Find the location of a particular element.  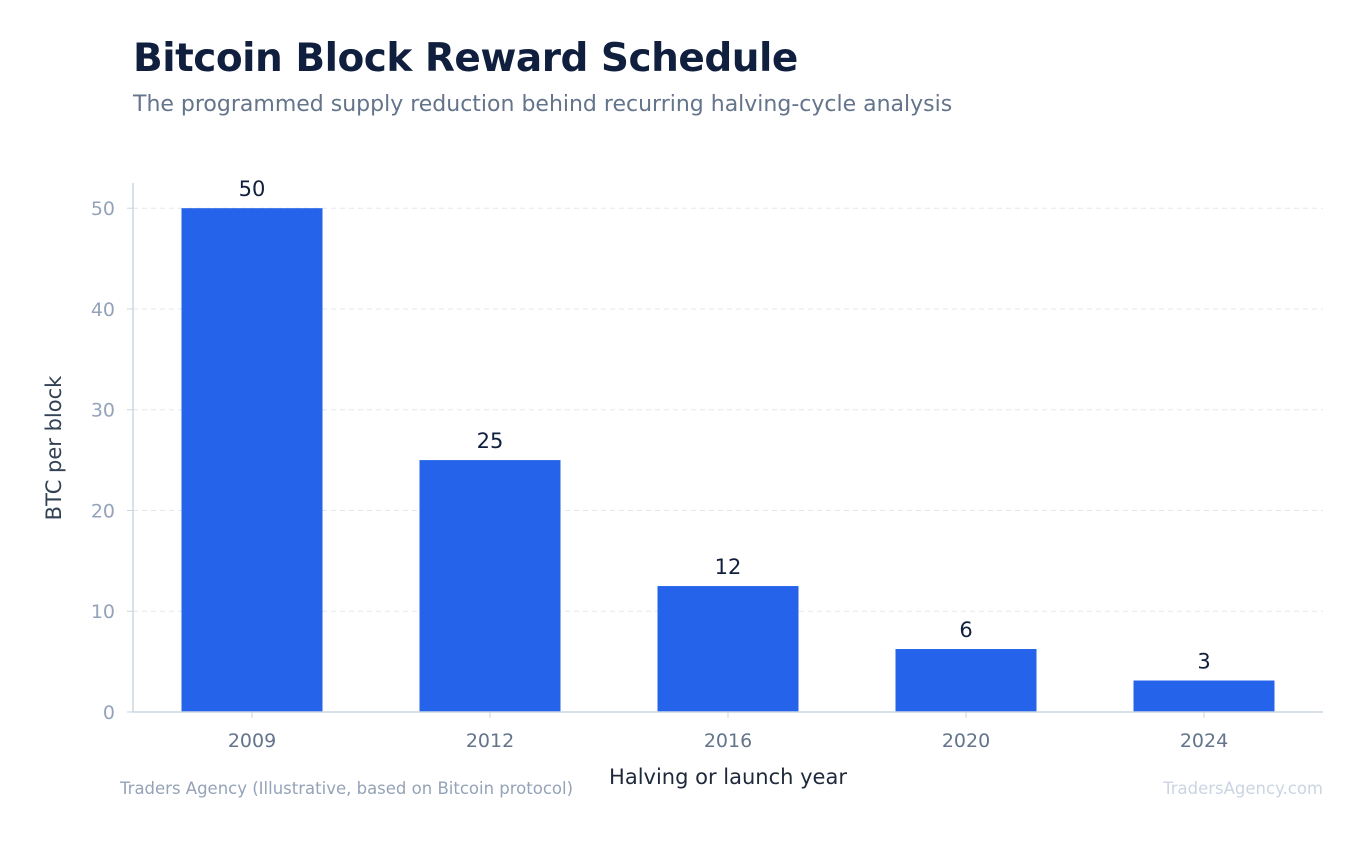

x-tick-label-2012: 2012 is located at coordinates (490, 741).